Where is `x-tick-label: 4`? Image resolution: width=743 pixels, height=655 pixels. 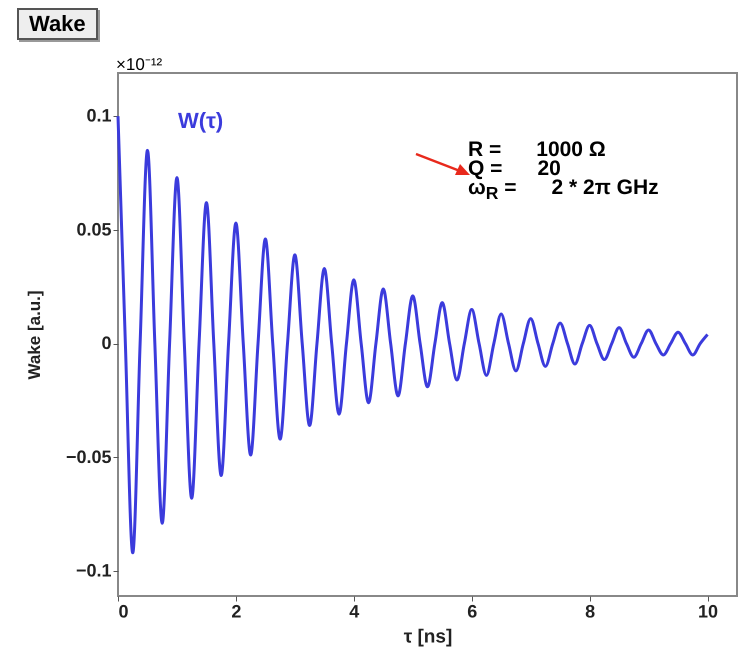
x-tick-label: 4 is located at coordinates (354, 612).